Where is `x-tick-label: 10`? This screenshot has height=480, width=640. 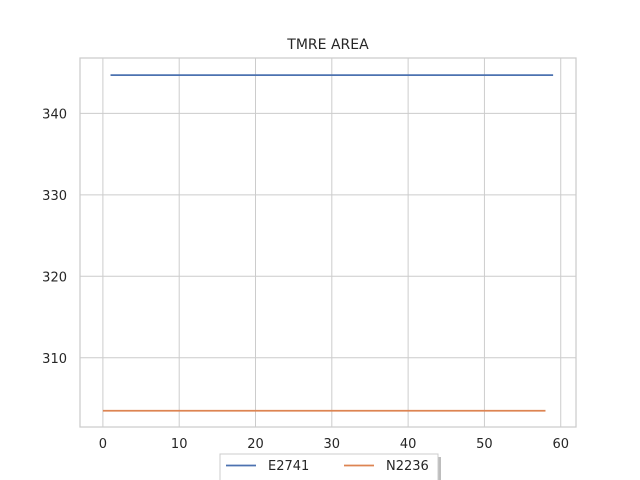
x-tick-label: 10 is located at coordinates (179, 444).